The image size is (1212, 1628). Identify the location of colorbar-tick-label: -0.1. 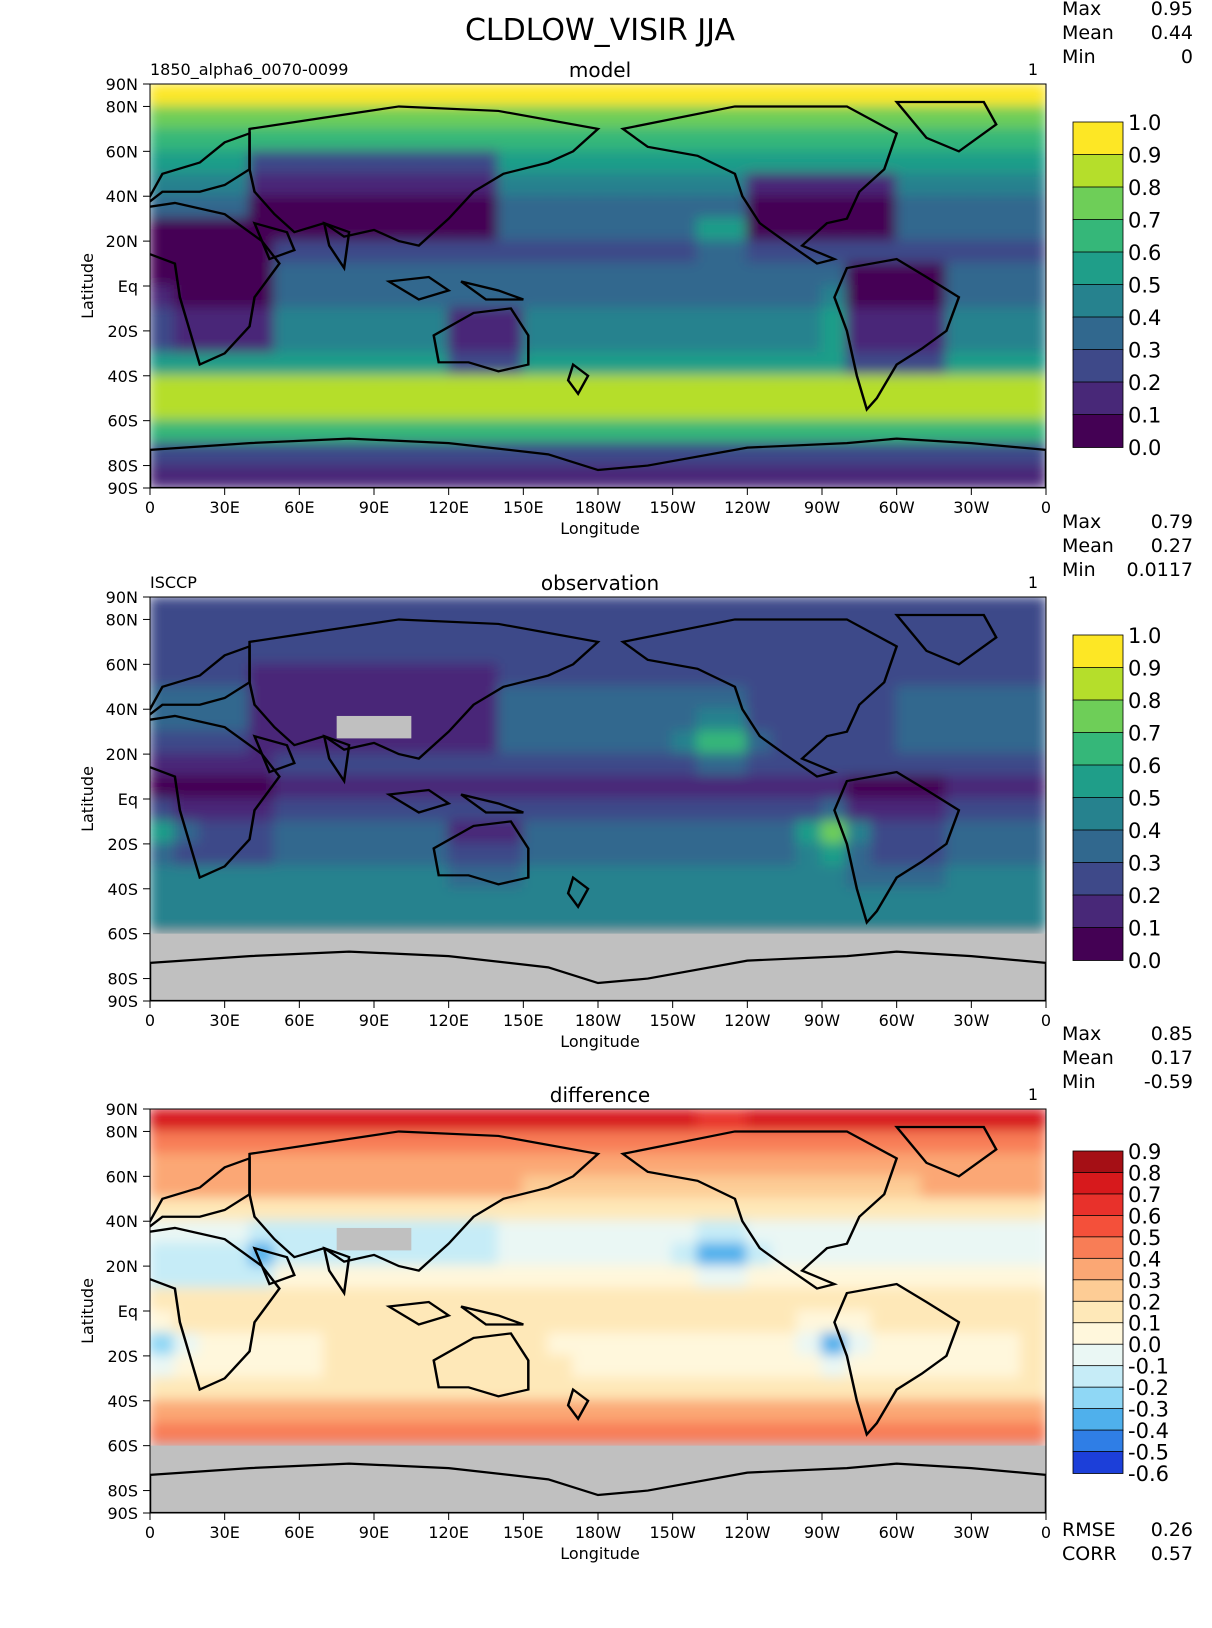
(1148, 1367).